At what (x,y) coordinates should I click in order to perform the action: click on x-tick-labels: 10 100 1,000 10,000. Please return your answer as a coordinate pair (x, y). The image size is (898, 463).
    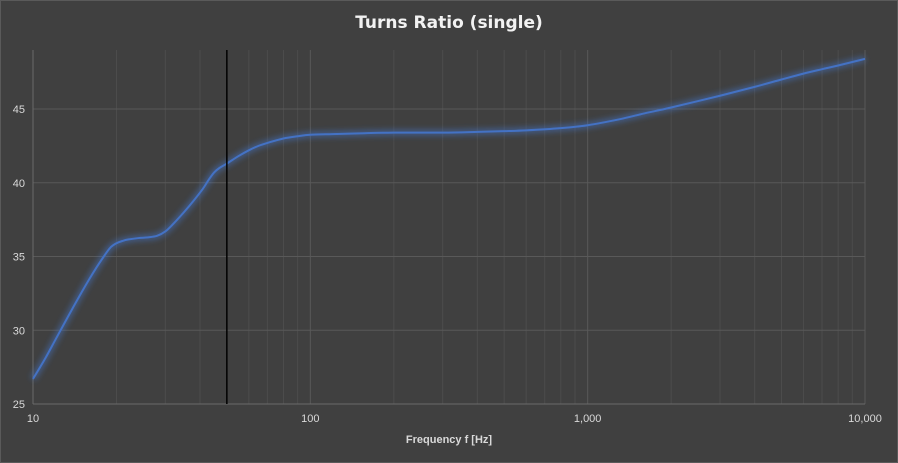
    Looking at the image, I should click on (454, 419).